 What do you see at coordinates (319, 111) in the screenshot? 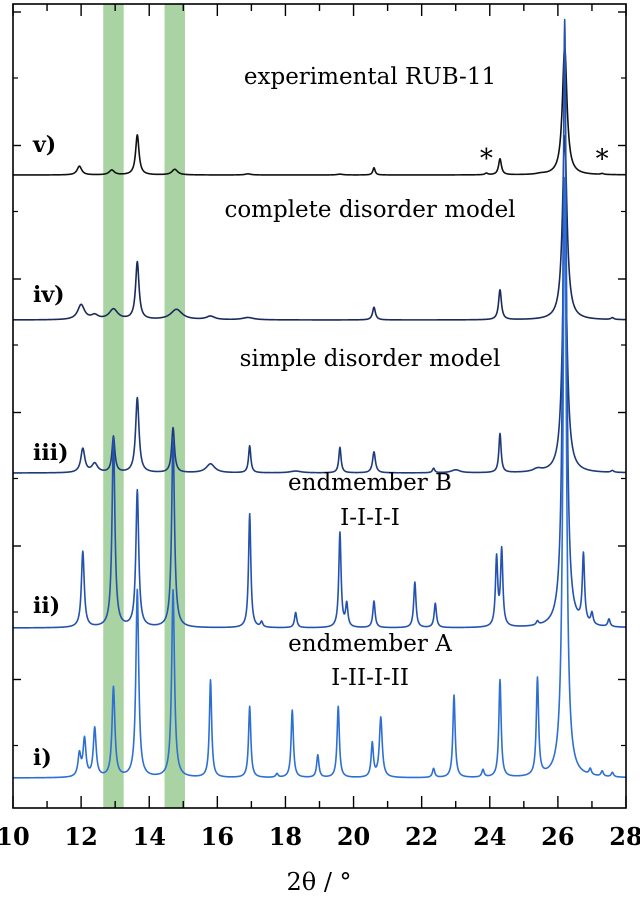
I see `trace-v` at bounding box center [319, 111].